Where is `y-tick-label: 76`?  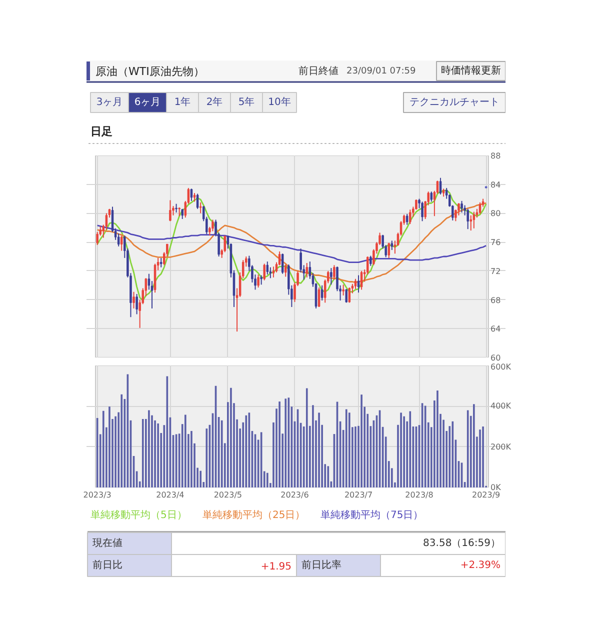 y-tick-label: 76 is located at coordinates (495, 243).